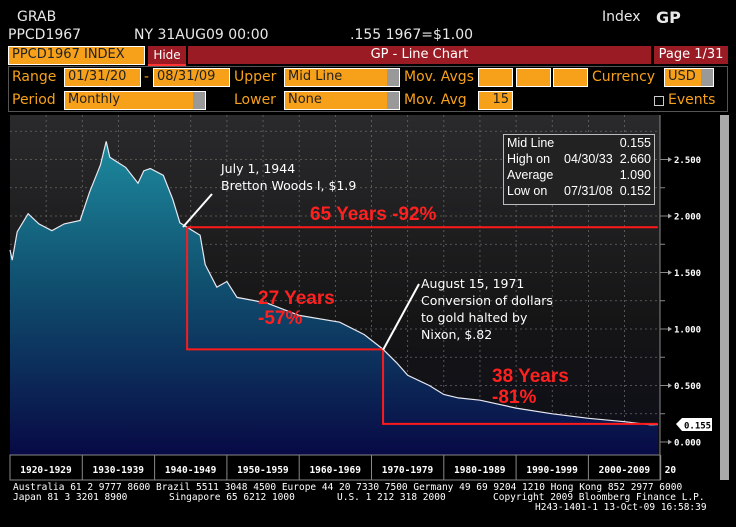 This screenshot has height=527, width=736. Describe the element at coordinates (635, 143) in the screenshot. I see `stat-value: 0.155` at that location.